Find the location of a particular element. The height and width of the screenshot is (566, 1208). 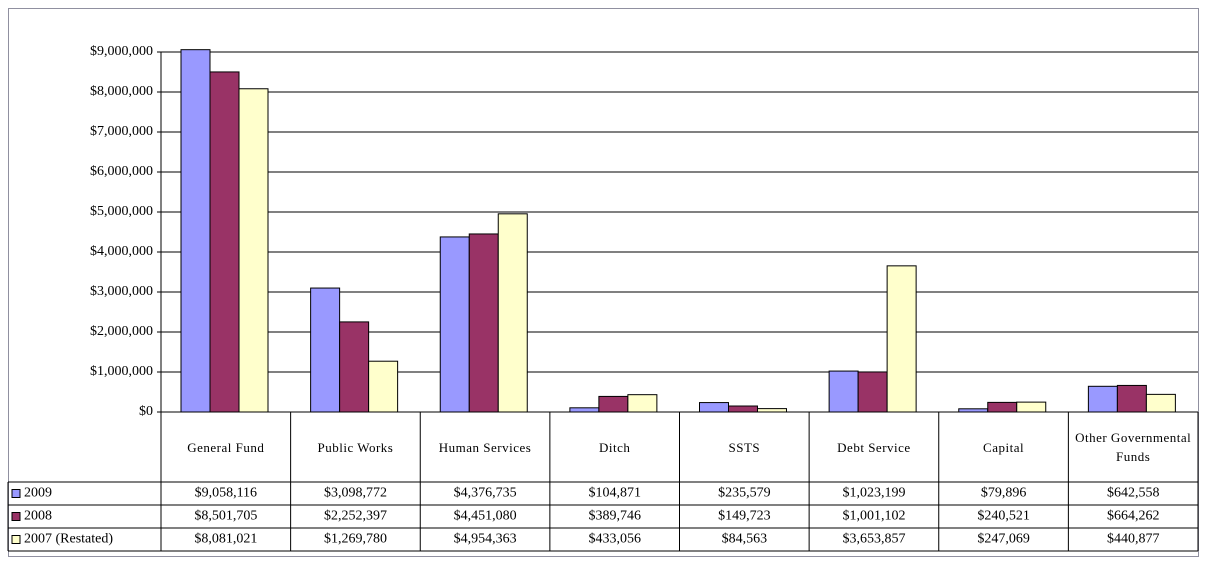

table-value: $1,023,199 is located at coordinates (873, 493).